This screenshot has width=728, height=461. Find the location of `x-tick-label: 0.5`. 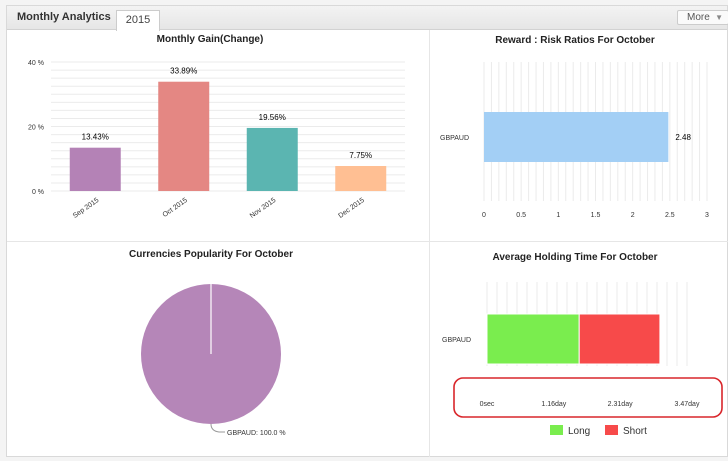

x-tick-label: 0.5 is located at coordinates (521, 215).